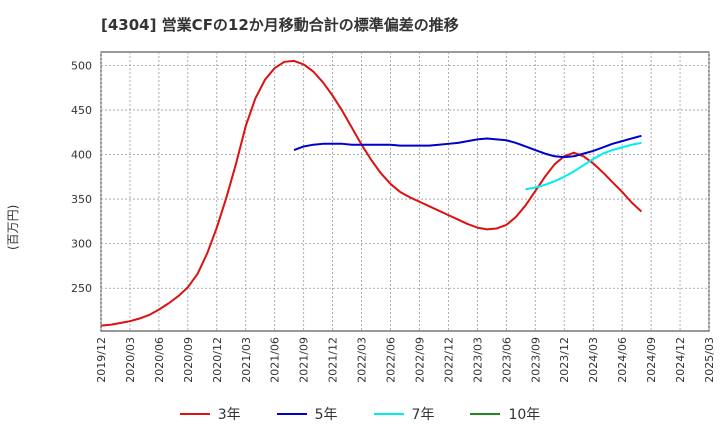  I want to click on x-tick-label: 2024/03, so click(593, 360).